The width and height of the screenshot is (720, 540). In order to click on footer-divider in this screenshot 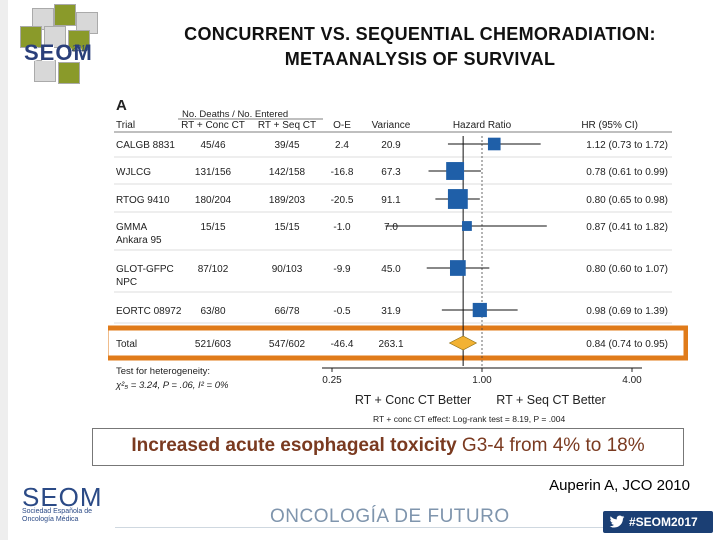, I will do `click(410, 527)`.